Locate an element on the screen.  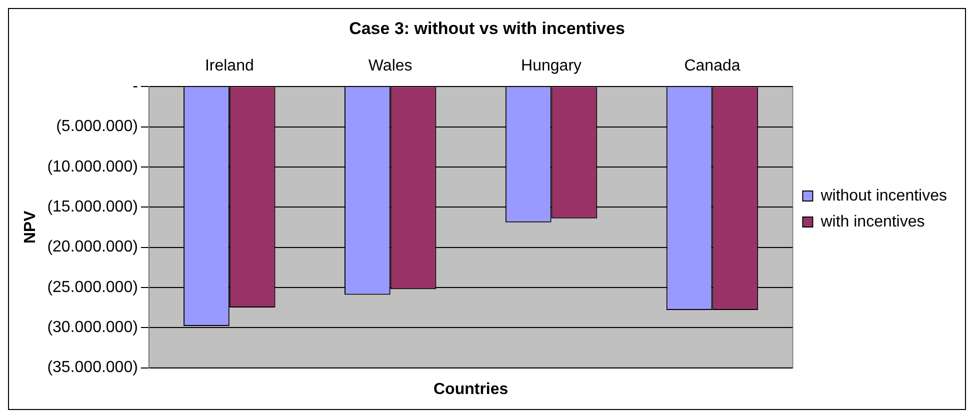
chart-title: Case 3: without vs with incentives is located at coordinates (487, 28).